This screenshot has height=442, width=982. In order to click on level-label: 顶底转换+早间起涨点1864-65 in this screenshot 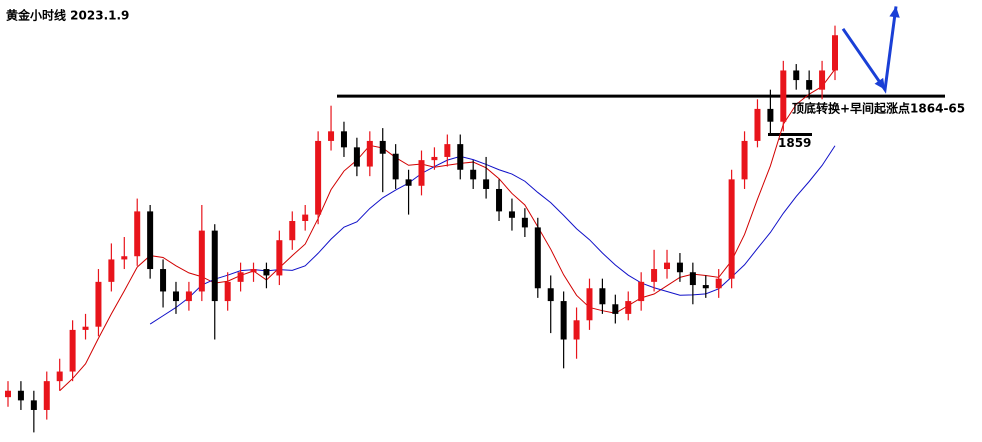, I will do `click(878, 108)`.